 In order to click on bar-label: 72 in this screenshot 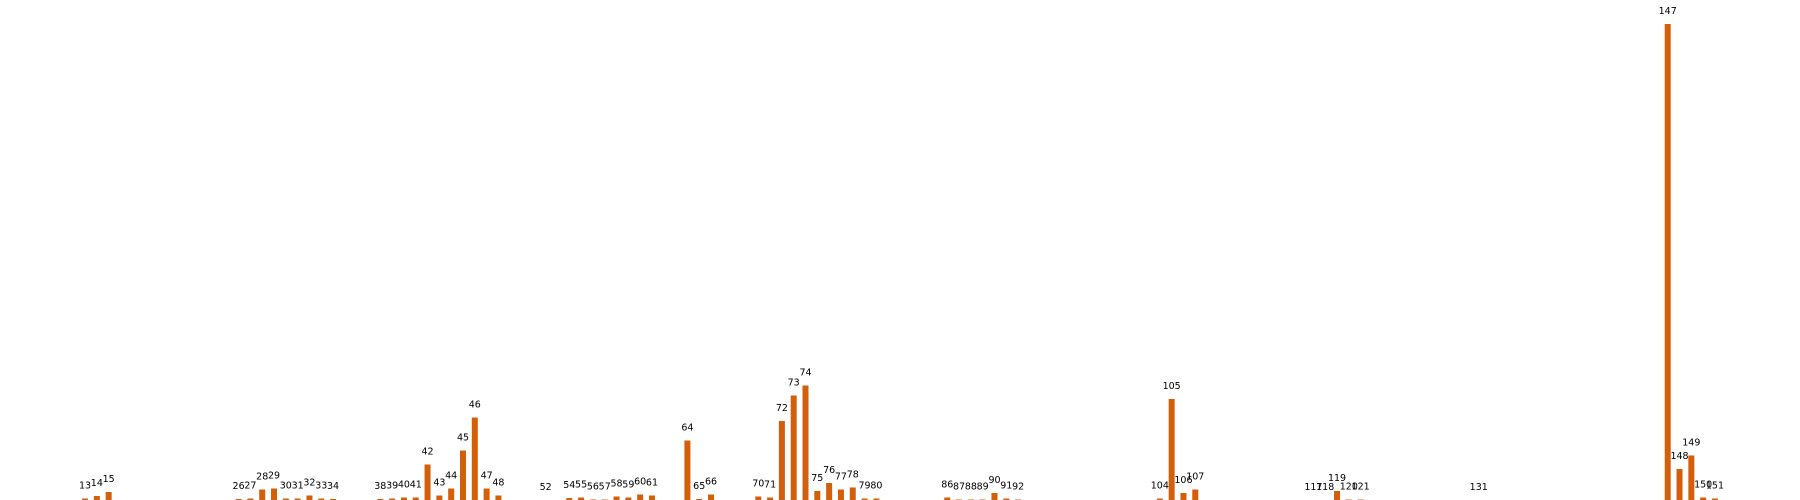, I will do `click(782, 408)`.